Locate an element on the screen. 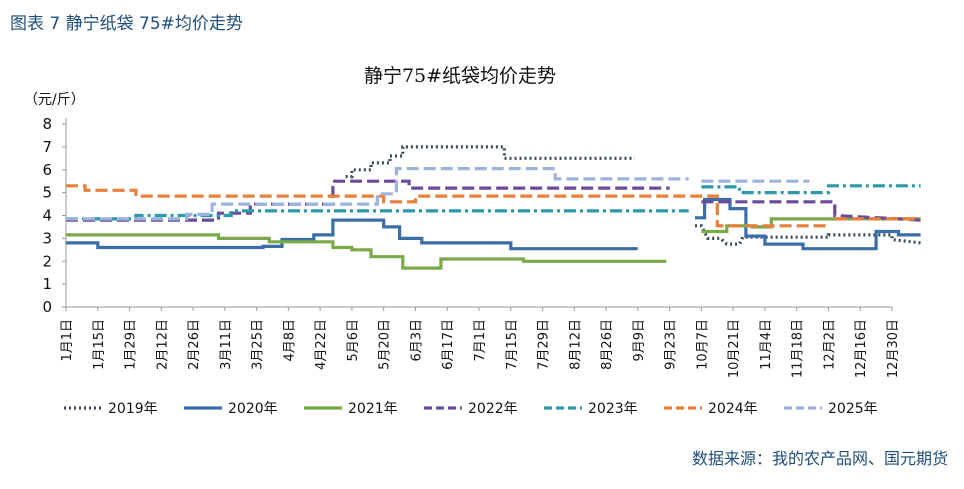 This screenshot has height=489, width=964. x-tick-label: 2月26日 is located at coordinates (194, 344).